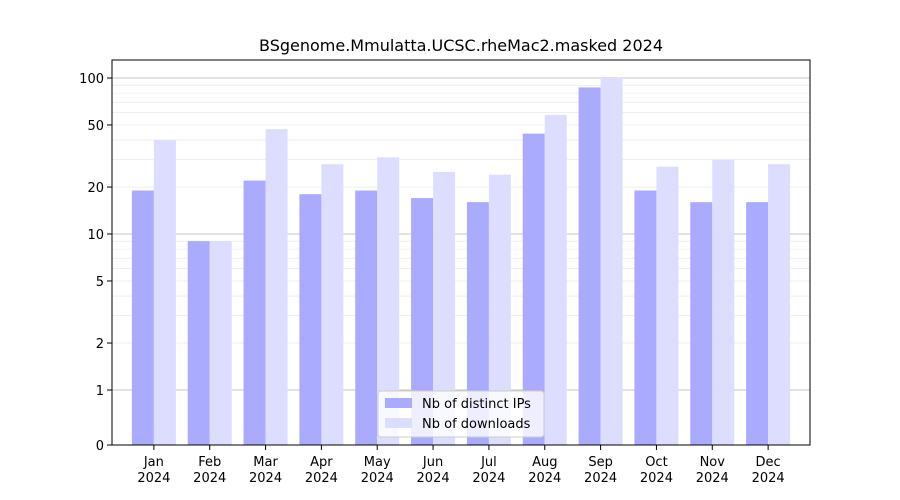 Image resolution: width=900 pixels, height=500 pixels. What do you see at coordinates (422, 321) in the screenshot?
I see `bar-distinct-ips-jun` at bounding box center [422, 321].